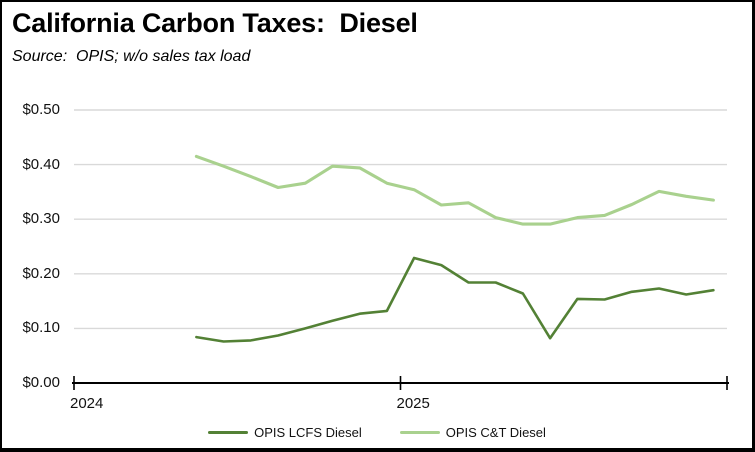  Describe the element at coordinates (377, 432) in the screenshot. I see `chart-legend: OPIS LCFS Diesel OPIS C&T Diesel` at that location.